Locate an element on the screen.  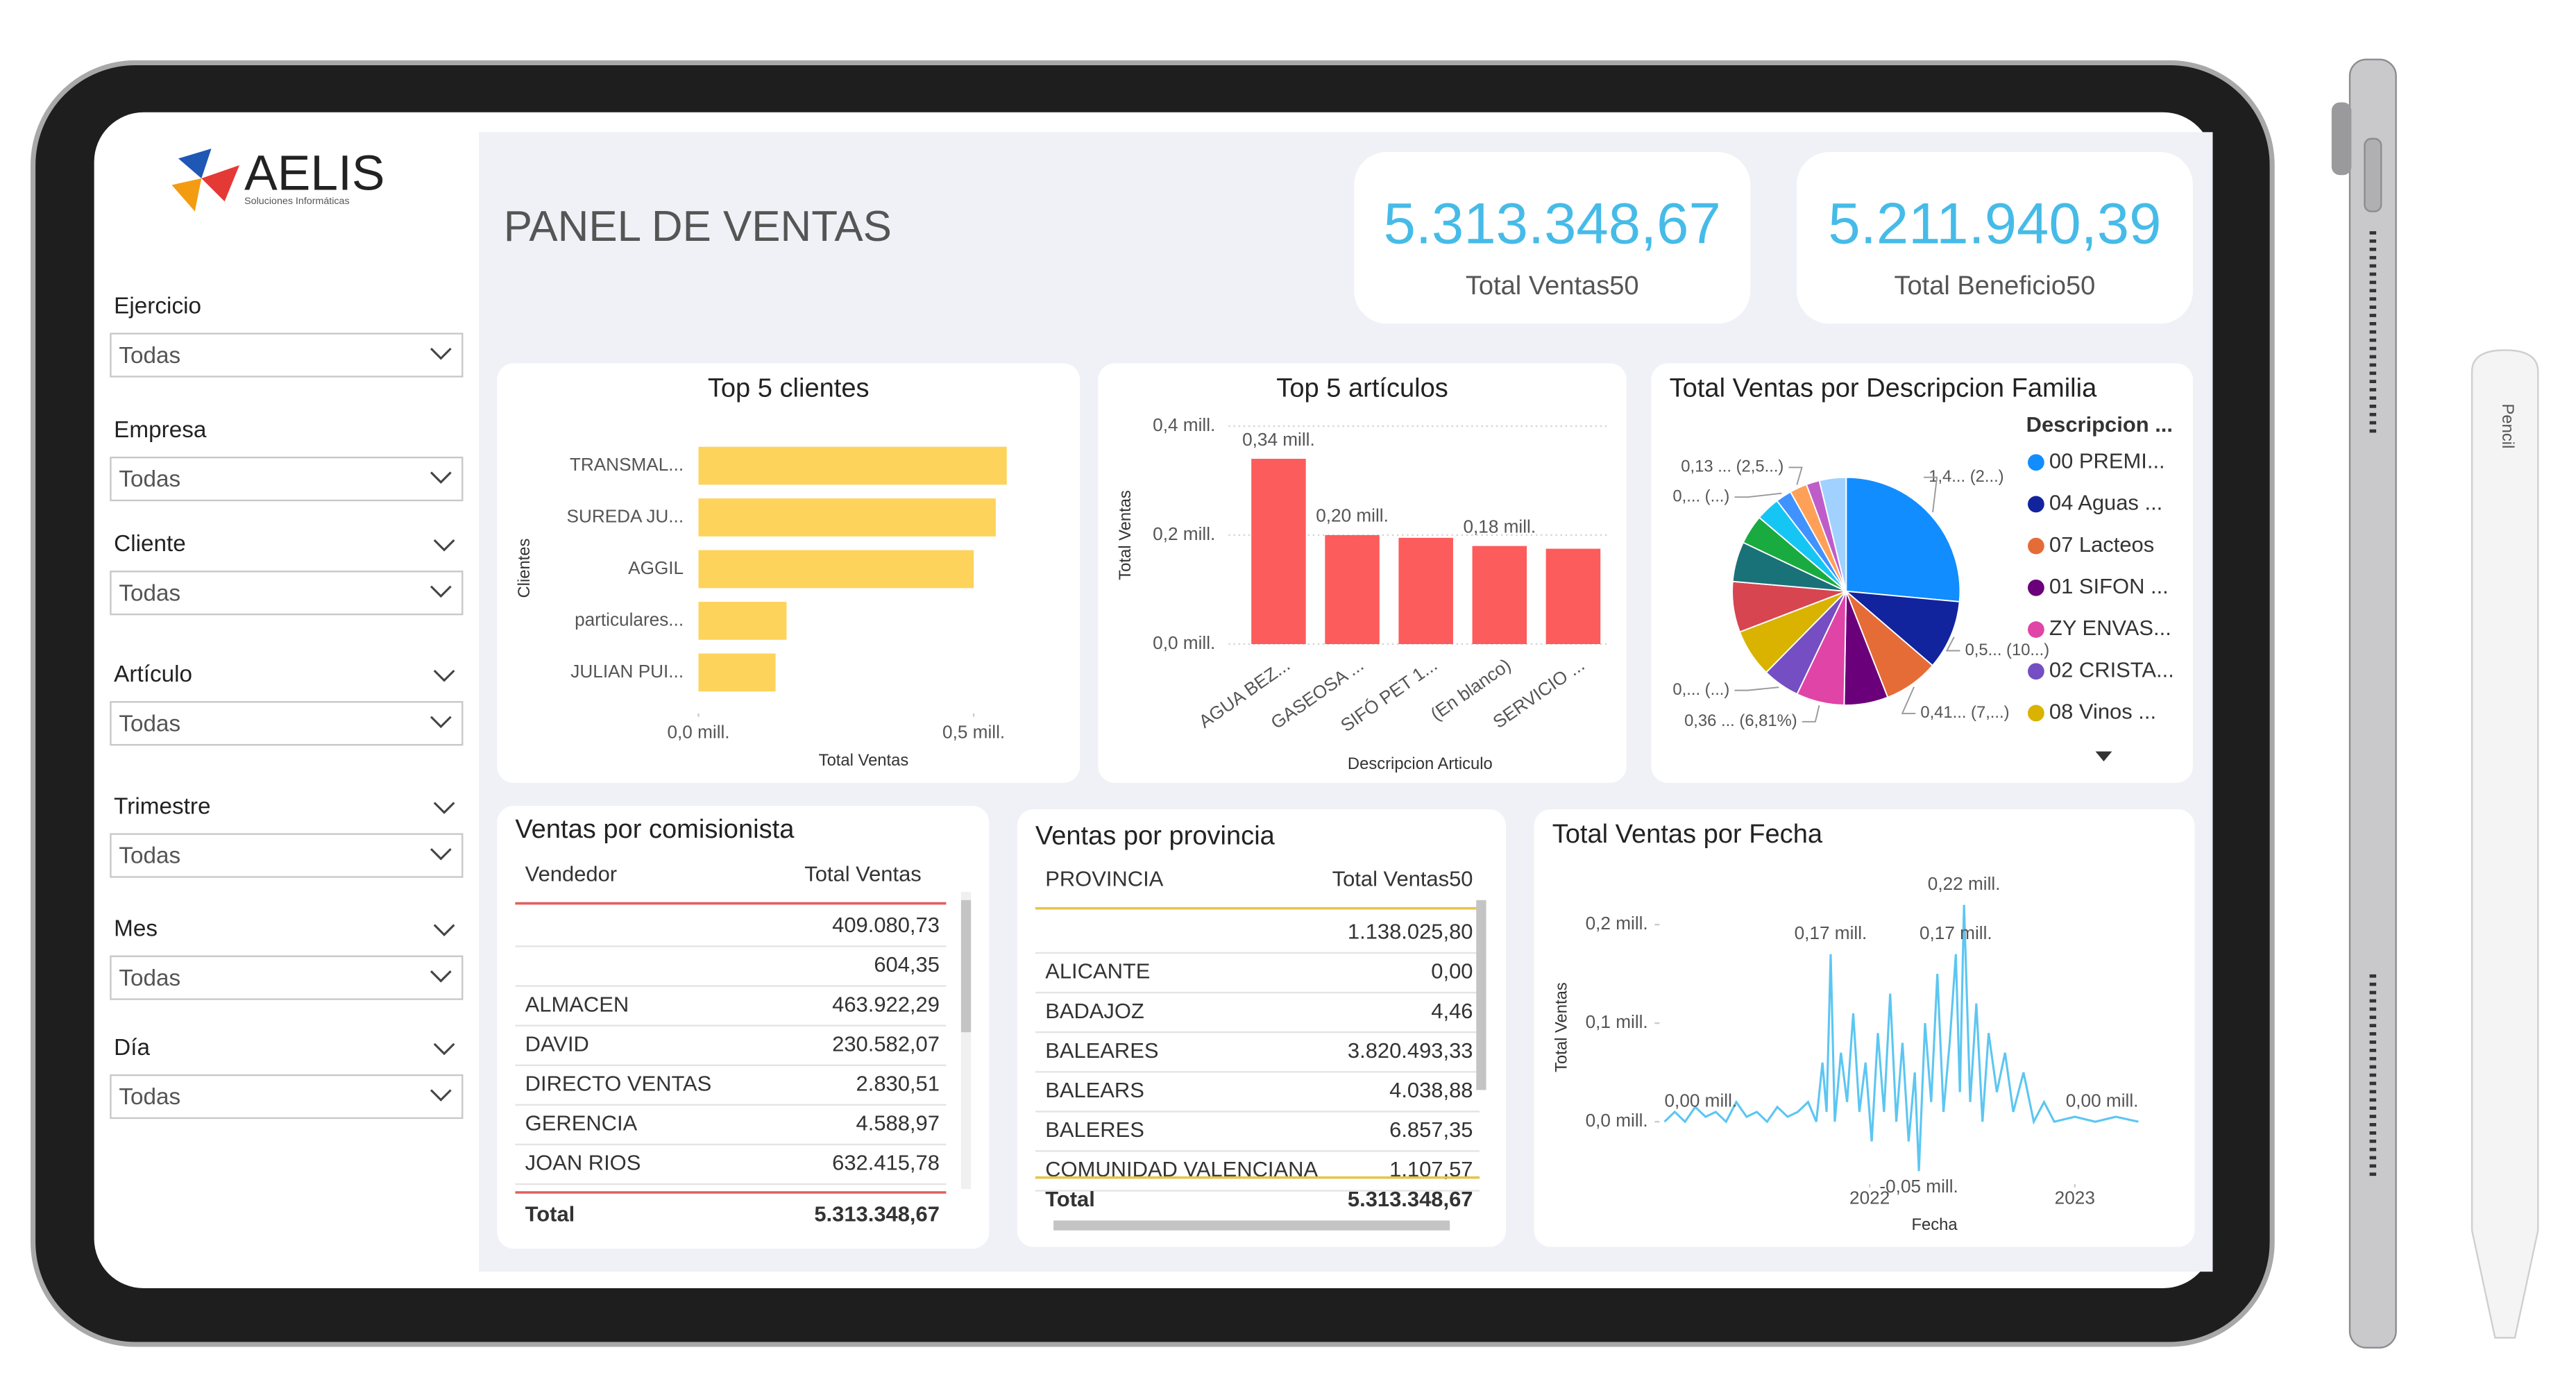
column-header: Total Ventas is located at coordinates (862, 873).